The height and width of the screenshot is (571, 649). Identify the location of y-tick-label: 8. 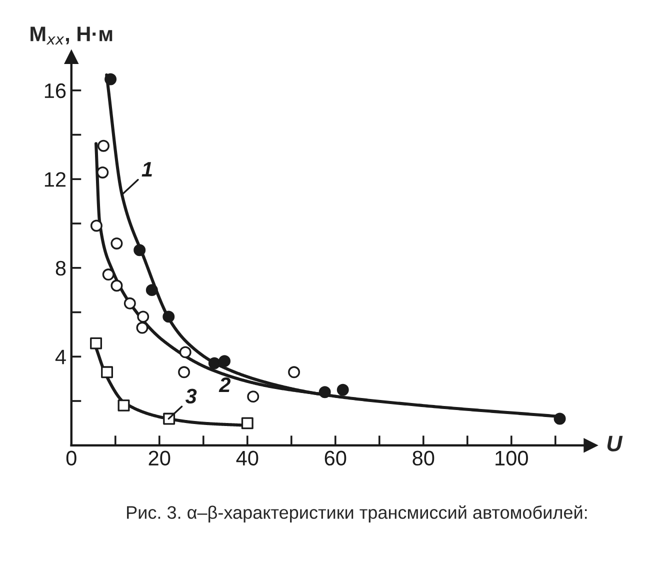
(61, 268).